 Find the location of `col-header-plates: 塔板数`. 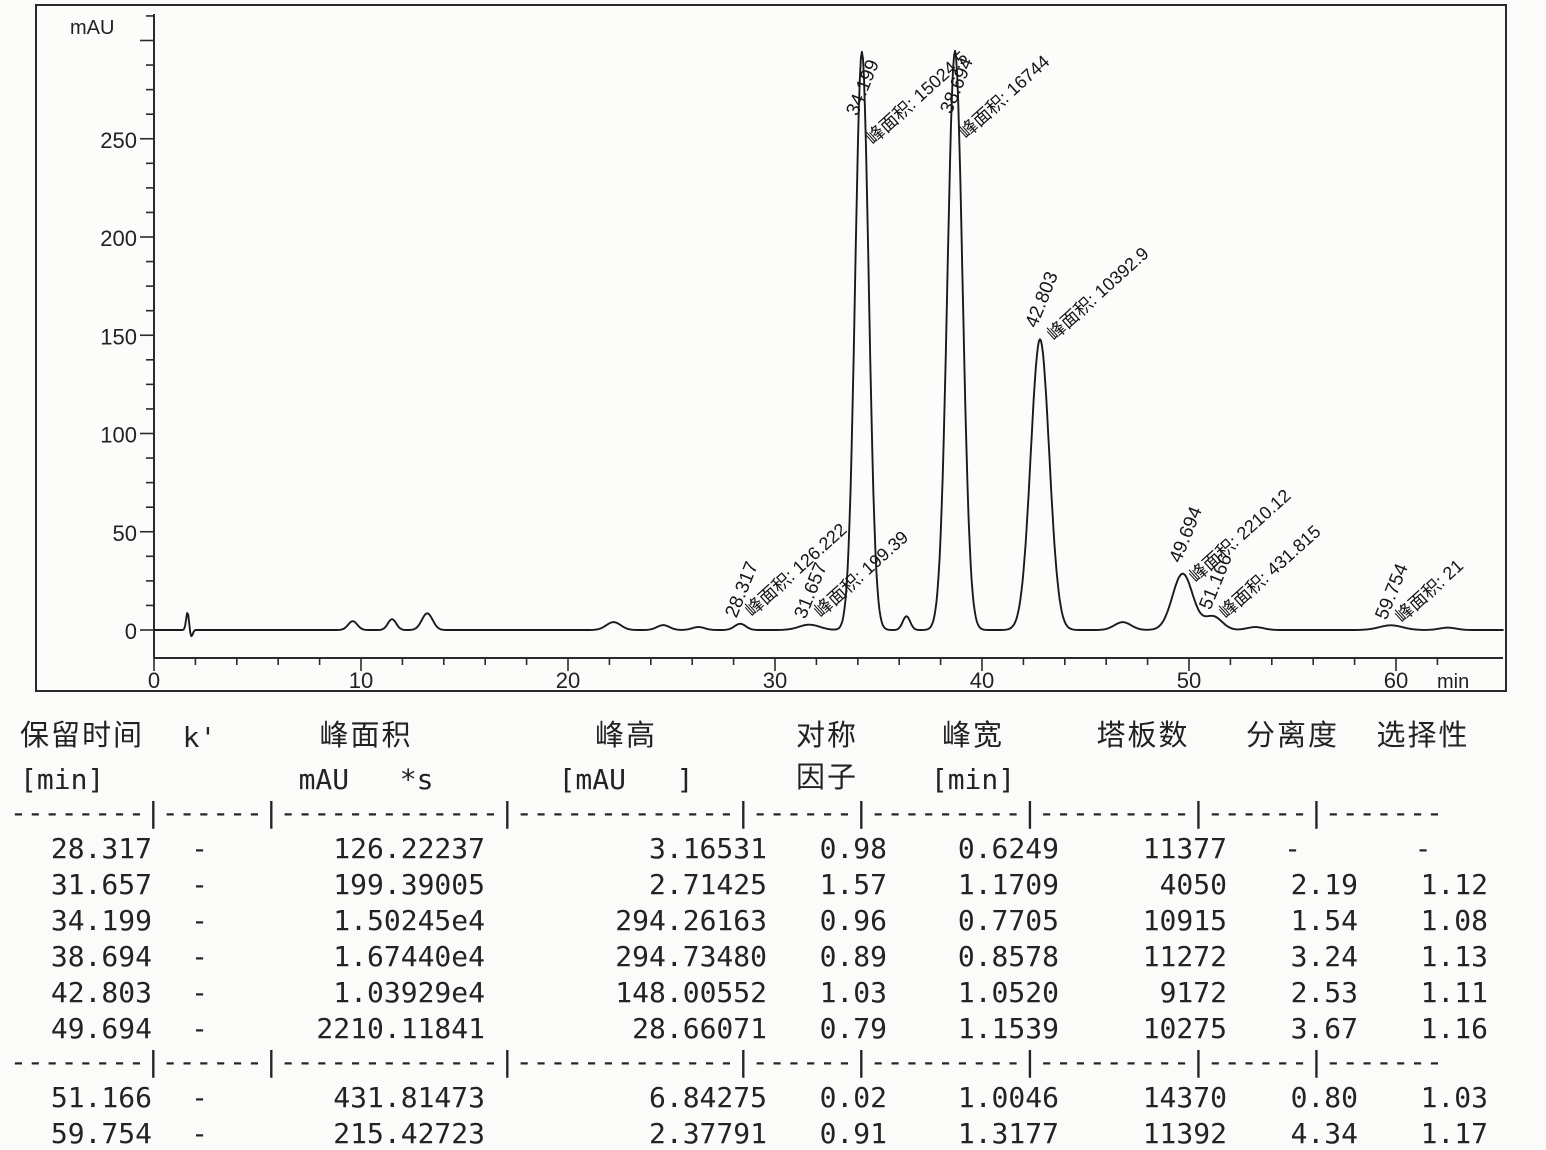

col-header-plates: 塔板数 is located at coordinates (1143, 736).